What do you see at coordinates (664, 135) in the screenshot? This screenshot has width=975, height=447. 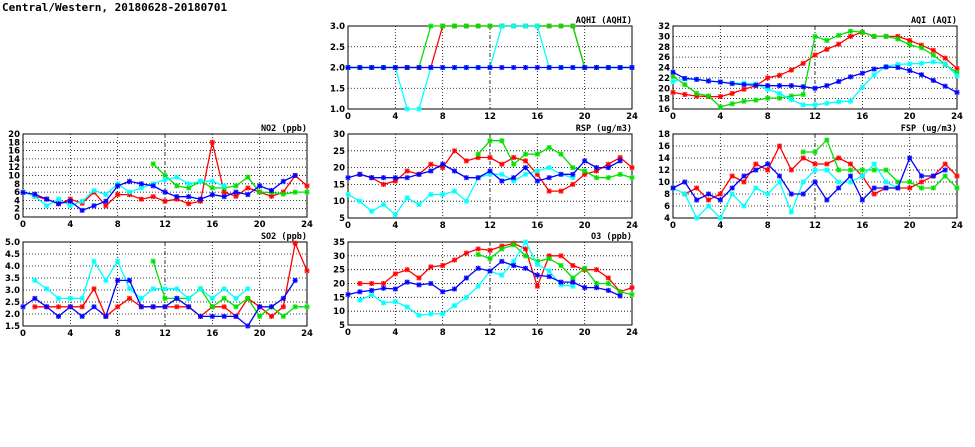 I see `y-tick-label: 18` at bounding box center [664, 135].